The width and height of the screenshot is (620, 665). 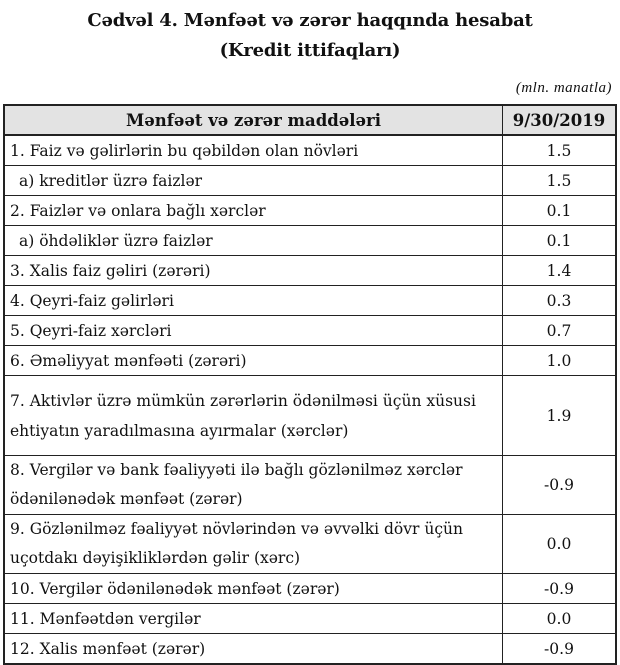 I want to click on header-row: Mənfəət və zərər maddələri 9/30/2019, so click(x=310, y=120).